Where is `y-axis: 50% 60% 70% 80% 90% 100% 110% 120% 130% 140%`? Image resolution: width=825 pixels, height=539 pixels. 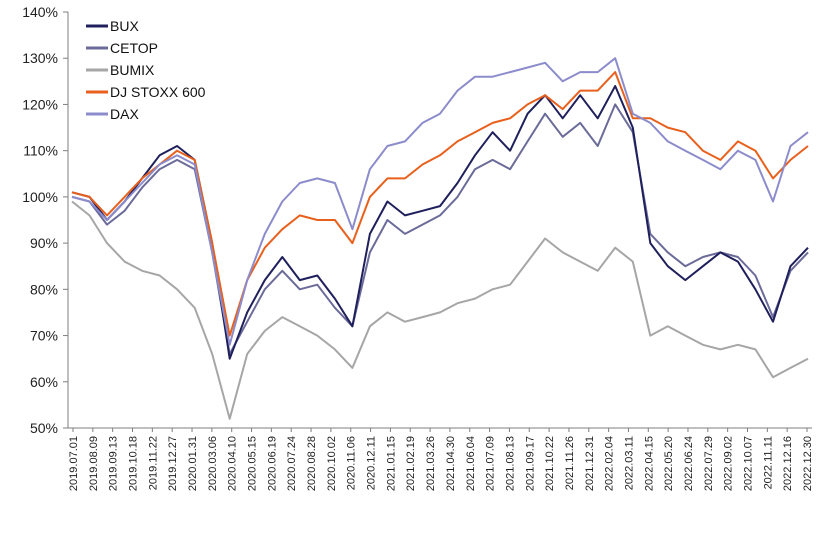
y-axis: 50% 60% 70% 80% 90% 100% 110% 120% 130% 140% is located at coordinates (45, 220).